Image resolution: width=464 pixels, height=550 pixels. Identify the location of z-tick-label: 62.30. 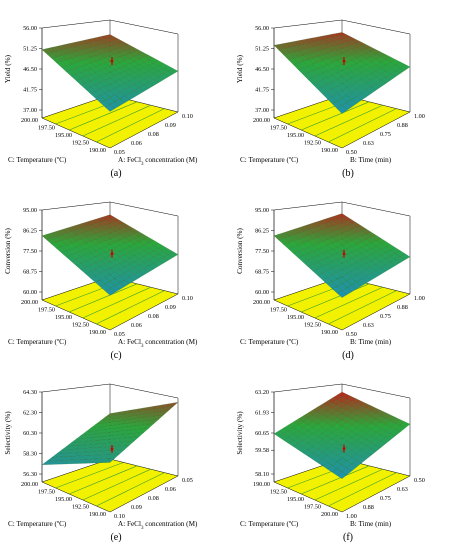
(30, 413).